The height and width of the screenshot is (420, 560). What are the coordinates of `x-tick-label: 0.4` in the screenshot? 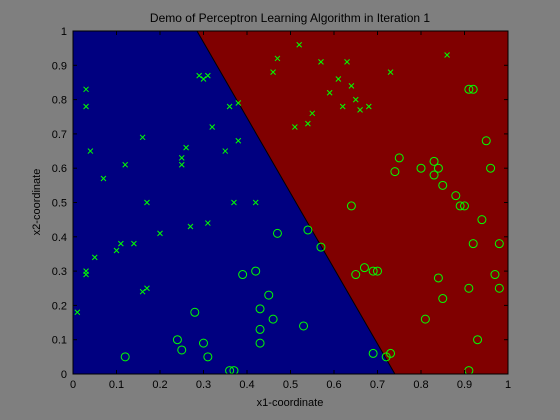 It's located at (246, 385).